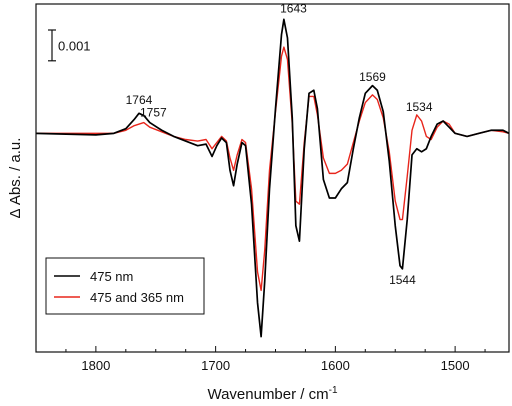 The width and height of the screenshot is (512, 406). What do you see at coordinates (74, 45) in the screenshot?
I see `scale-bar-label: 0.001` at bounding box center [74, 45].